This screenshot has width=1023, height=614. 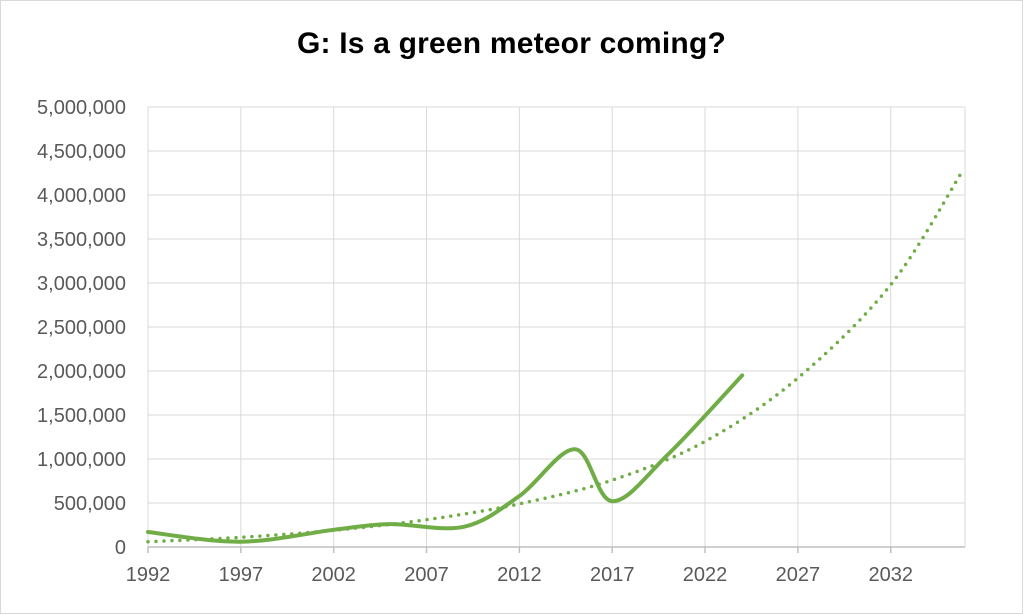 What do you see at coordinates (81, 152) in the screenshot?
I see `y-tick-label: 4,500,000` at bounding box center [81, 152].